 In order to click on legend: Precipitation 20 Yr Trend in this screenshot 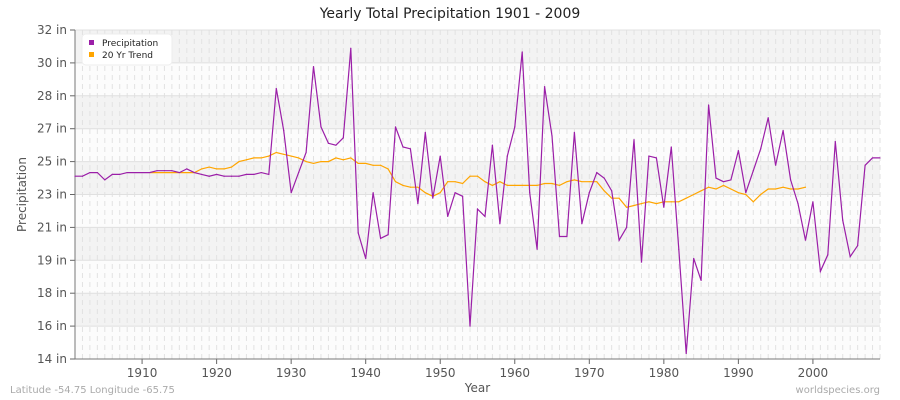, I will do `click(127, 49)`.